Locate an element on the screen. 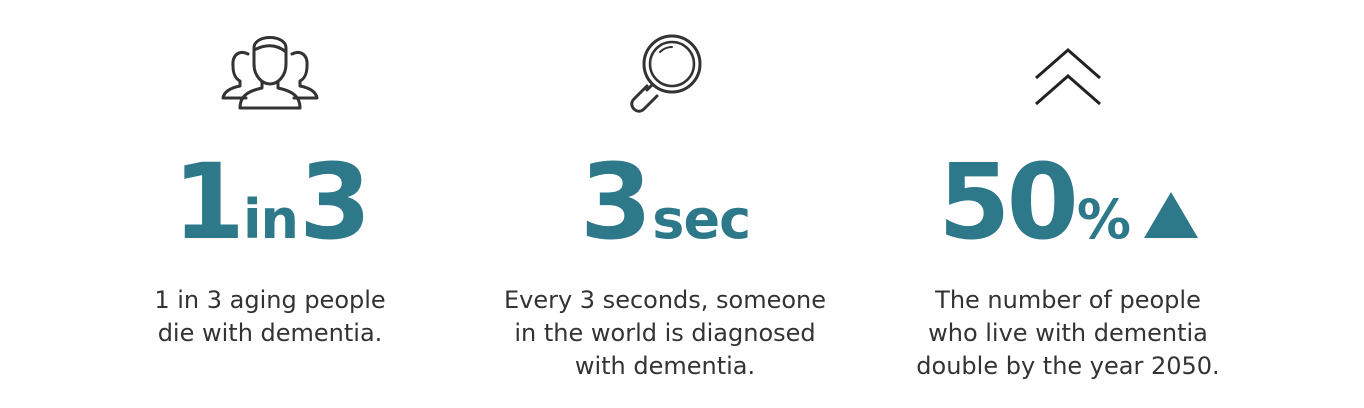  up-triangle-icon is located at coordinates (1170, 215).